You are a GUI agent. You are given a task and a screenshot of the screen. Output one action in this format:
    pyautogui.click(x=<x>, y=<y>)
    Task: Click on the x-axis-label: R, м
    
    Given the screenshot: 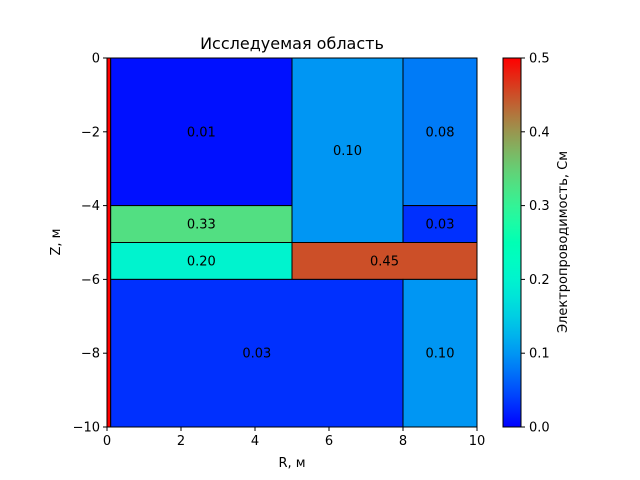 What is the action you would take?
    pyautogui.click(x=291, y=463)
    